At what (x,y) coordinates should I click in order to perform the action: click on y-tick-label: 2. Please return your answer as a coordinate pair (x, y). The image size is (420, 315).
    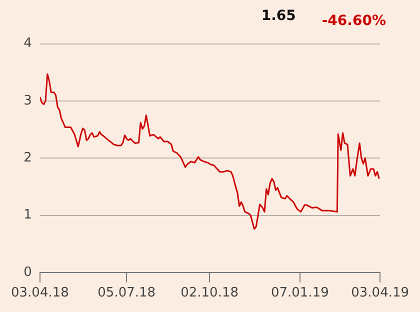
    Looking at the image, I should click on (28, 158).